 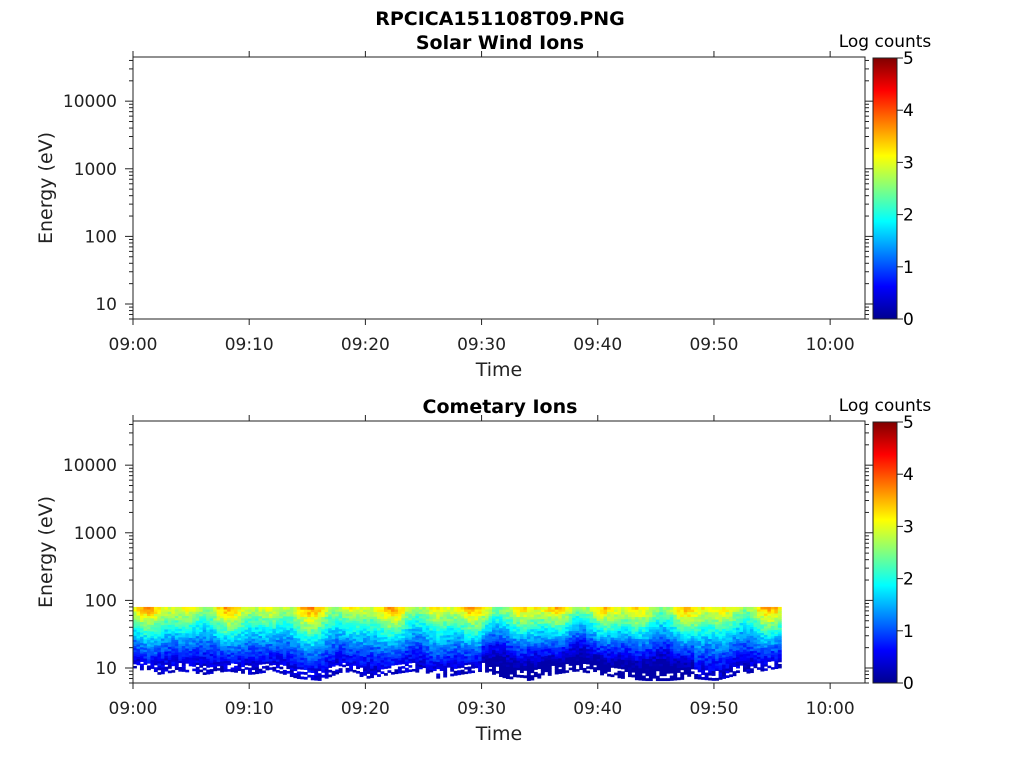 I want to click on colorbar-tick-label: 4, so click(x=908, y=111).